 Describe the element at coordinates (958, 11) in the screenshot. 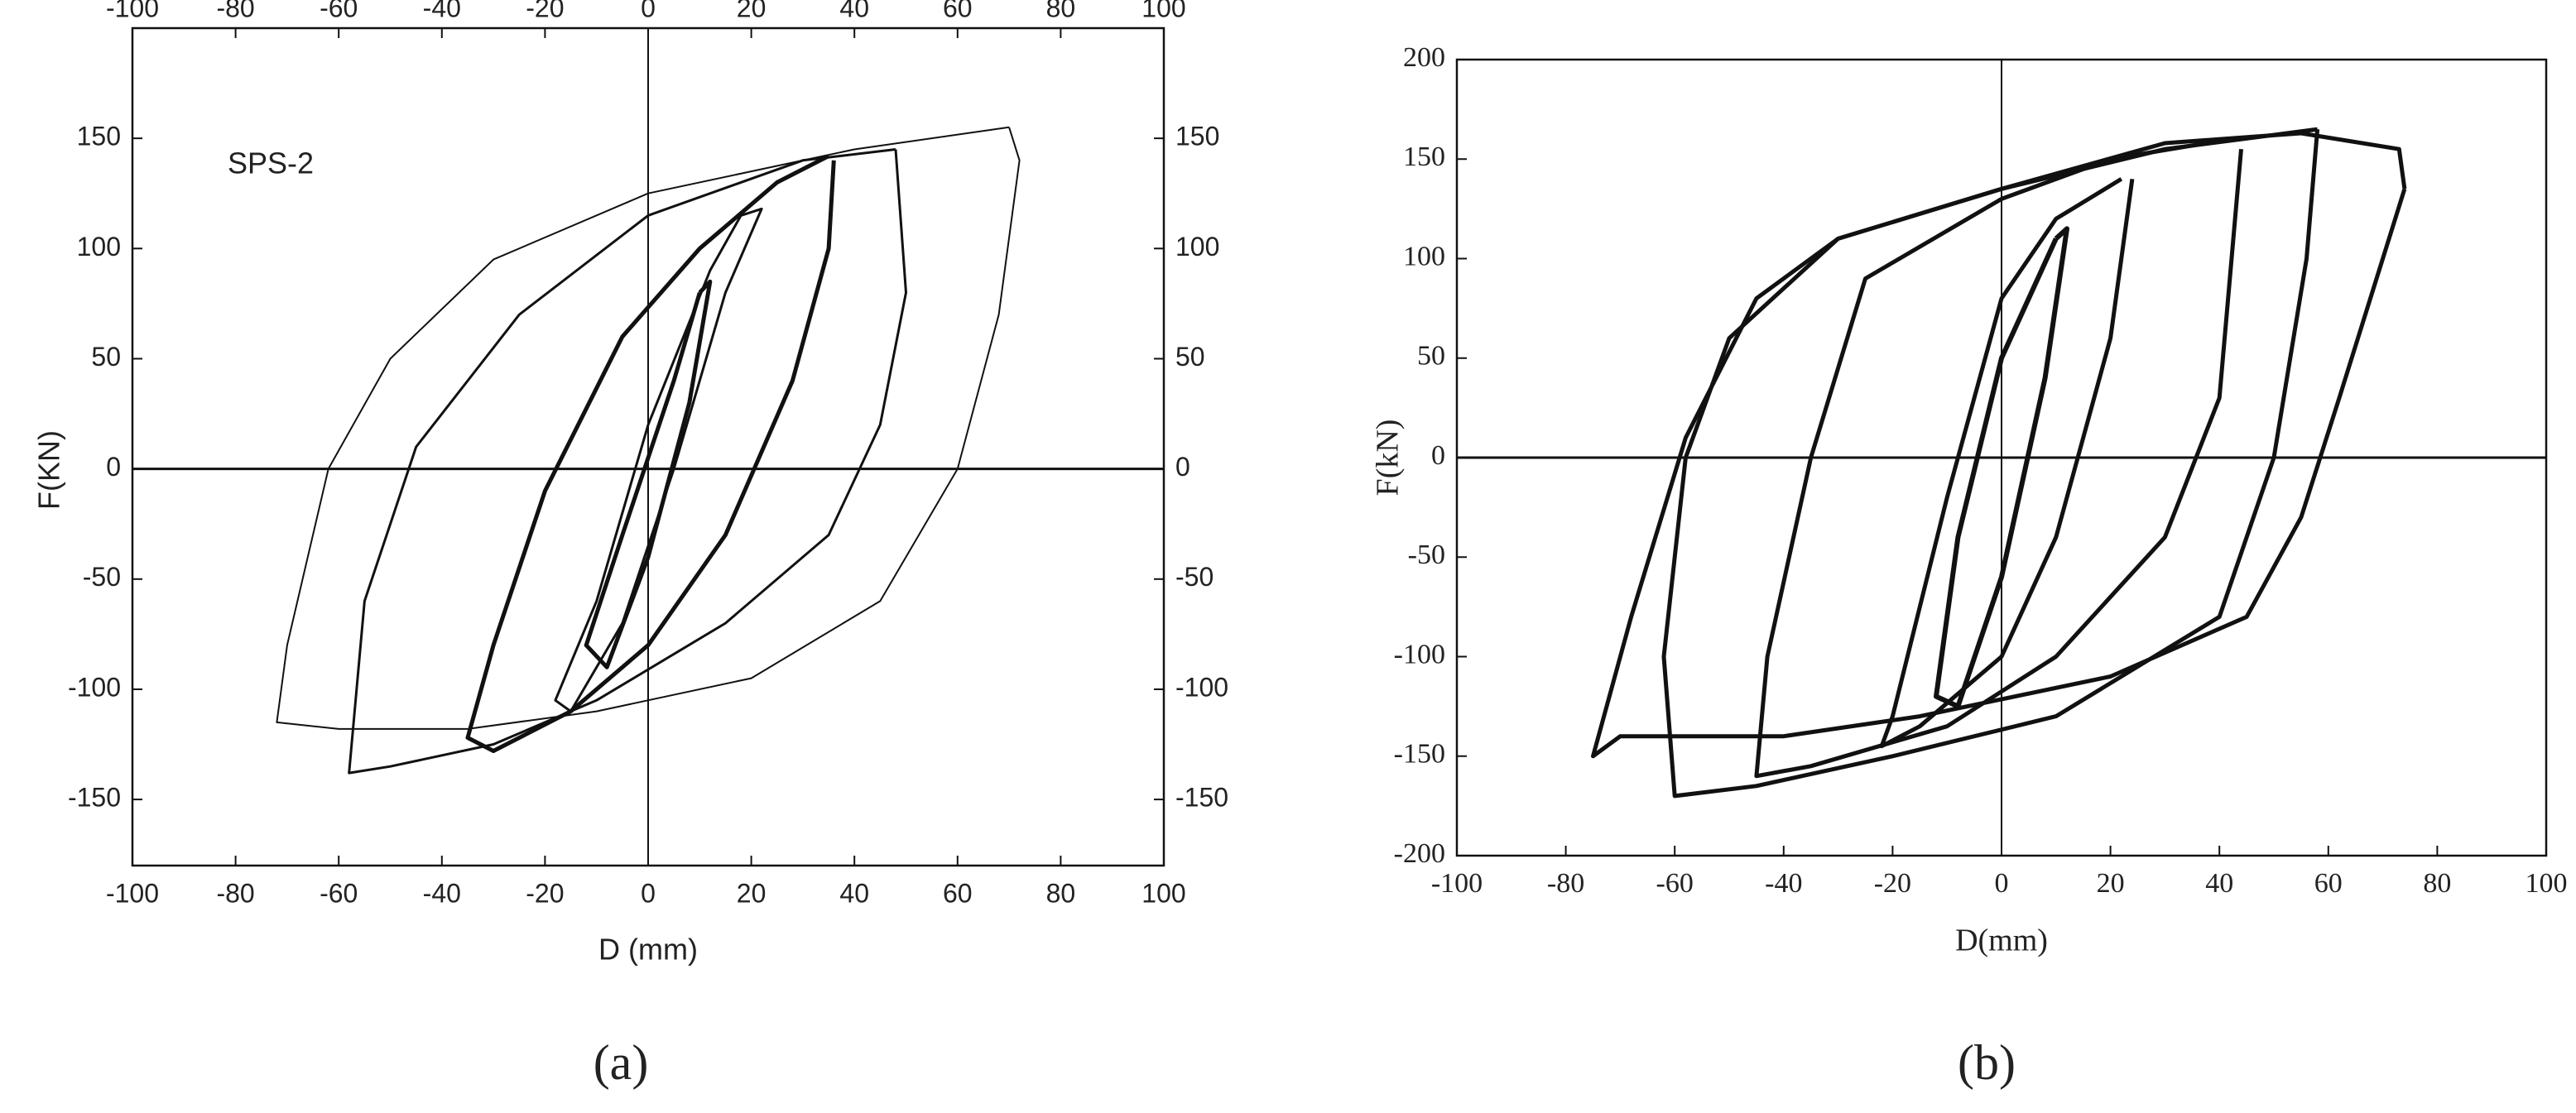

I see `x2-tick-label: 60` at that location.